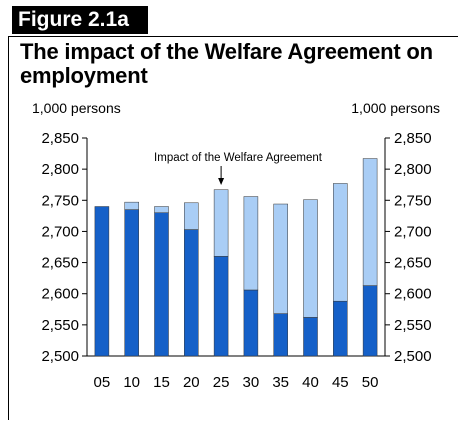  I want to click on y-tick-label-left: 2,800, so click(60, 169).